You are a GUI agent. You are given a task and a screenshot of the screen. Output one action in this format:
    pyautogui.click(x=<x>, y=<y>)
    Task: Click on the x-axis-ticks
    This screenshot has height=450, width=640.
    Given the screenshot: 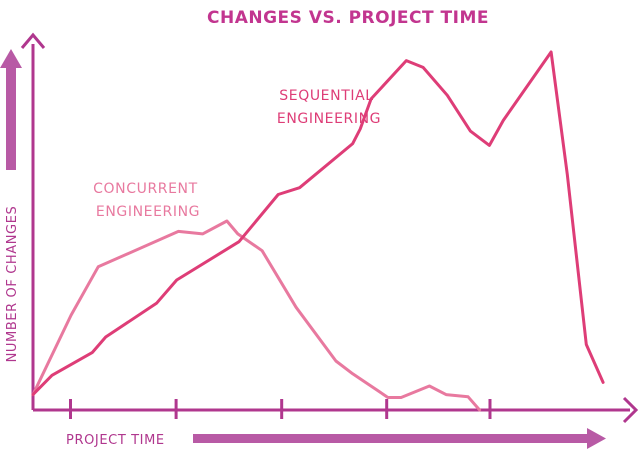 What is the action you would take?
    pyautogui.click(x=280, y=409)
    